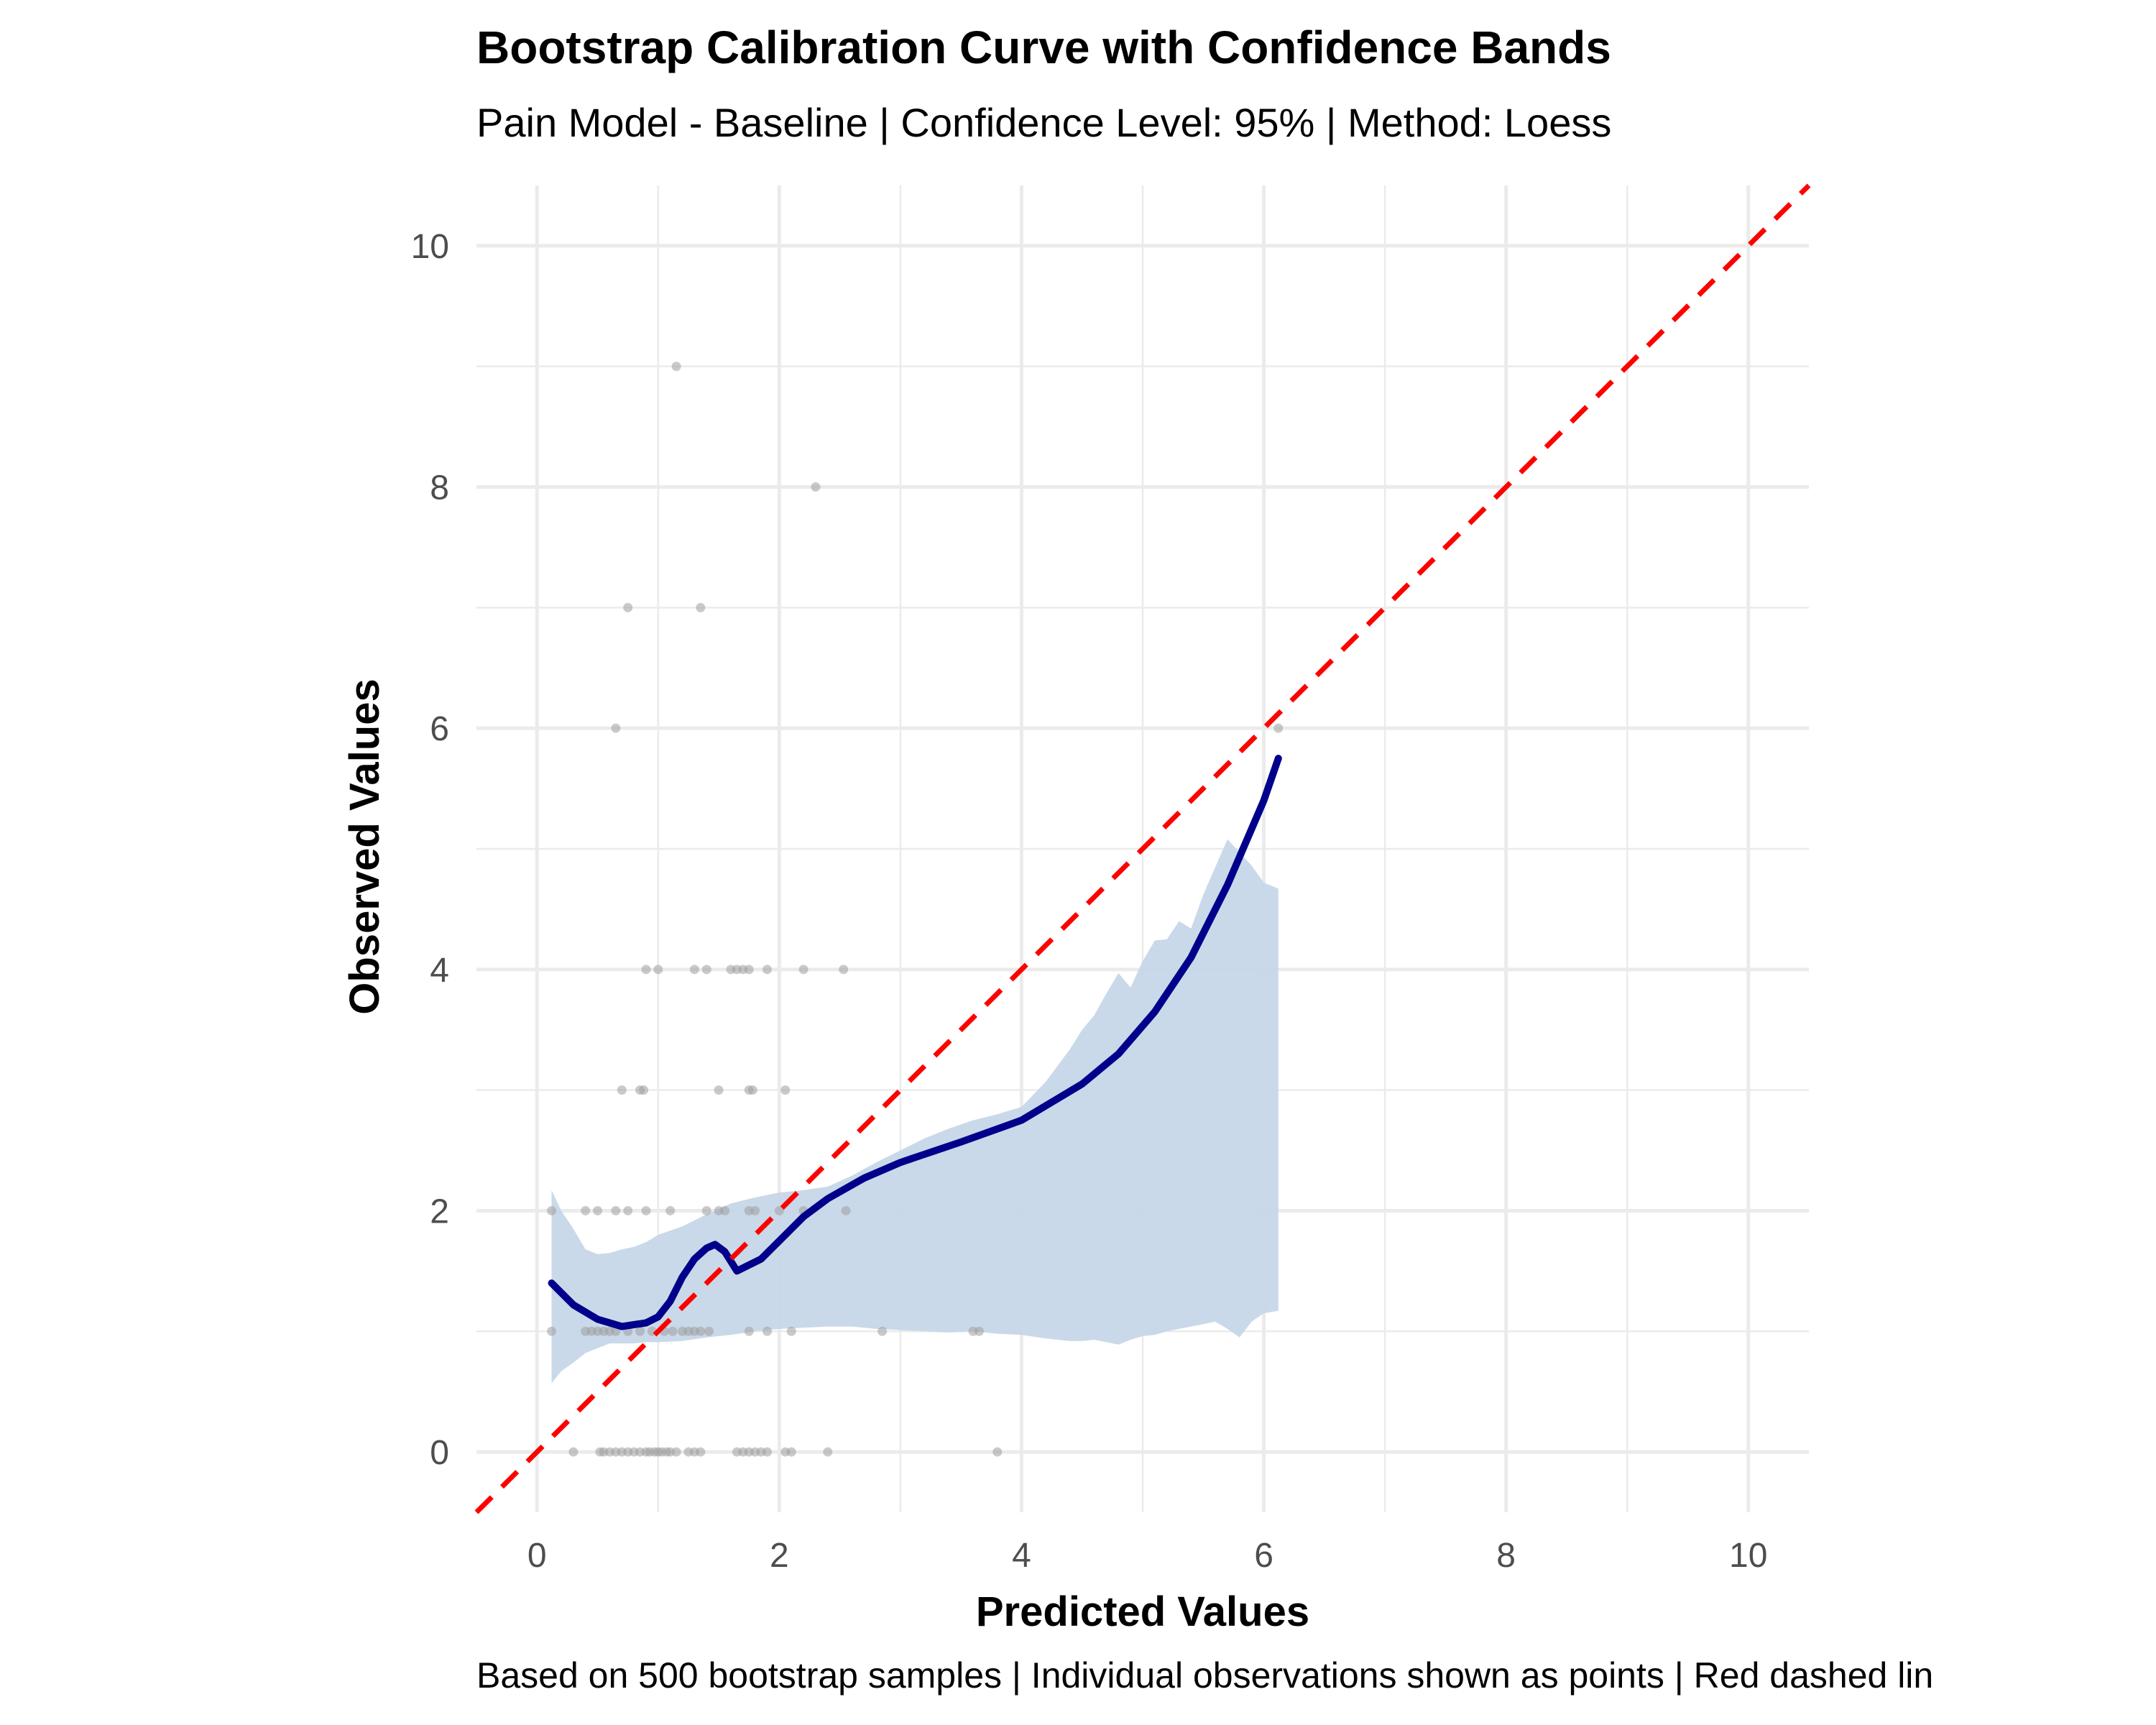  I want to click on x-tick-label: 8, so click(1506, 1556).